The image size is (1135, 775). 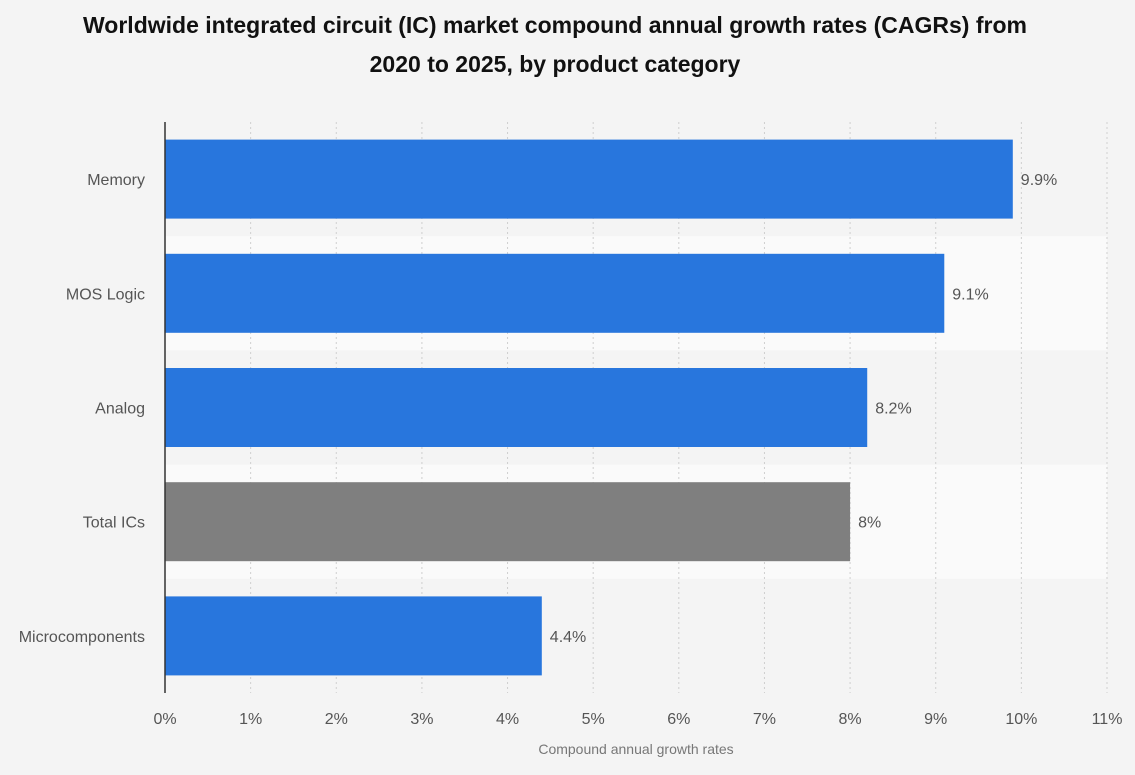 What do you see at coordinates (1039, 180) in the screenshot?
I see `bar-value-label: 9.9%` at bounding box center [1039, 180].